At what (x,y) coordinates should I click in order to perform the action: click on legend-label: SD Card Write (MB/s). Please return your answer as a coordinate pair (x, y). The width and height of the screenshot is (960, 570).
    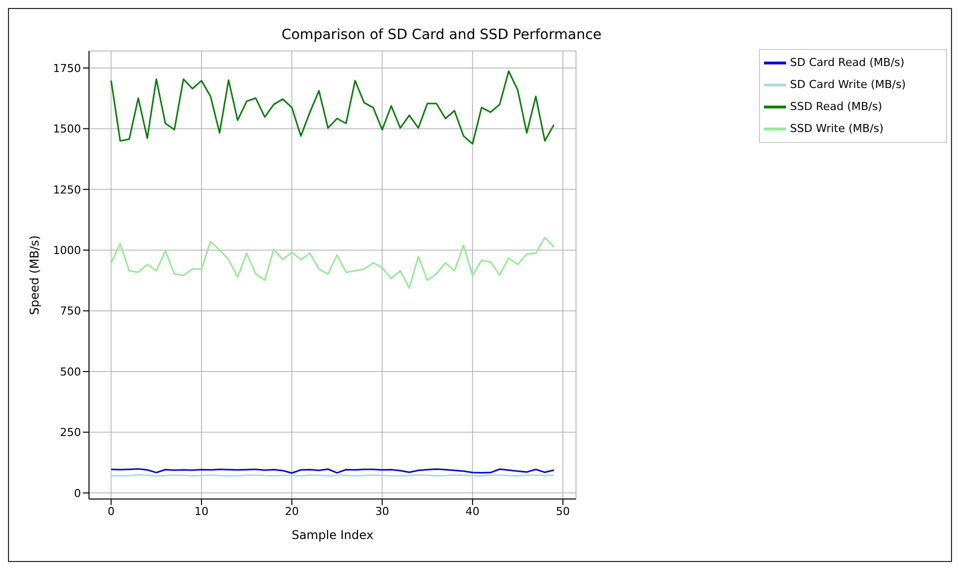
    Looking at the image, I should click on (848, 85).